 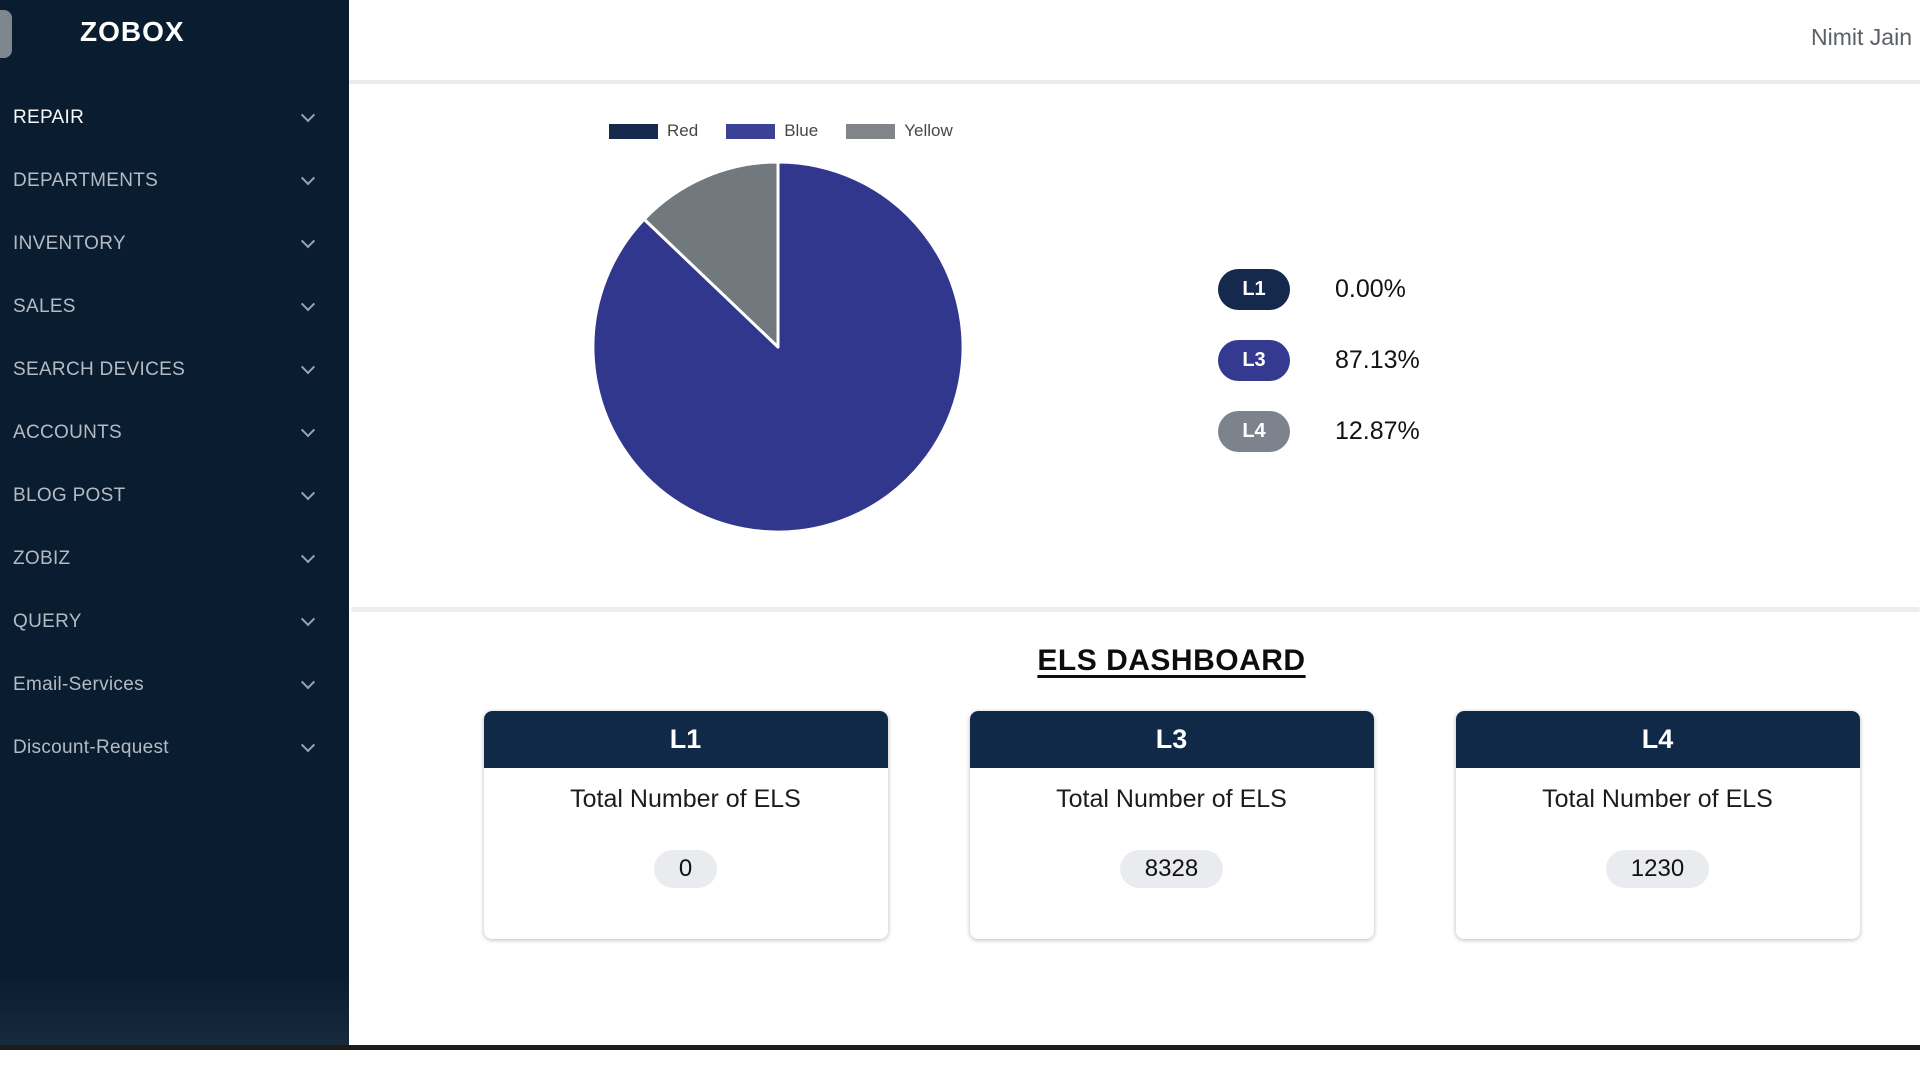 What do you see at coordinates (174, 243) in the screenshot?
I see `sidebar-item-inventory: INVENTORY` at bounding box center [174, 243].